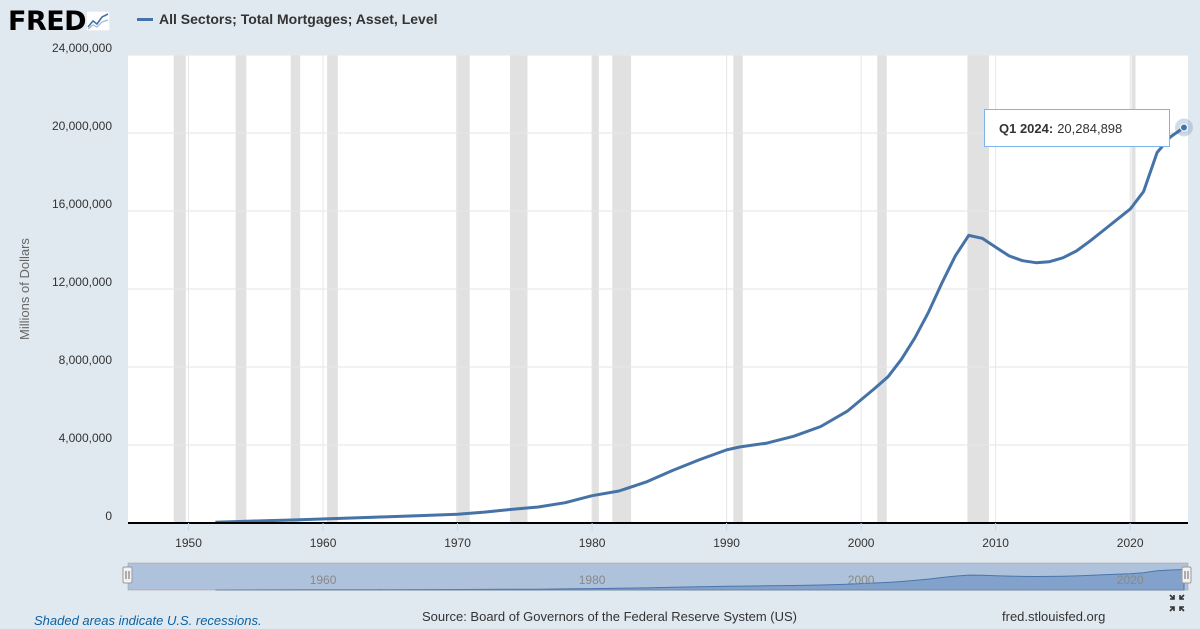  I want to click on y-tick-label: 4,000,000, so click(86, 438).